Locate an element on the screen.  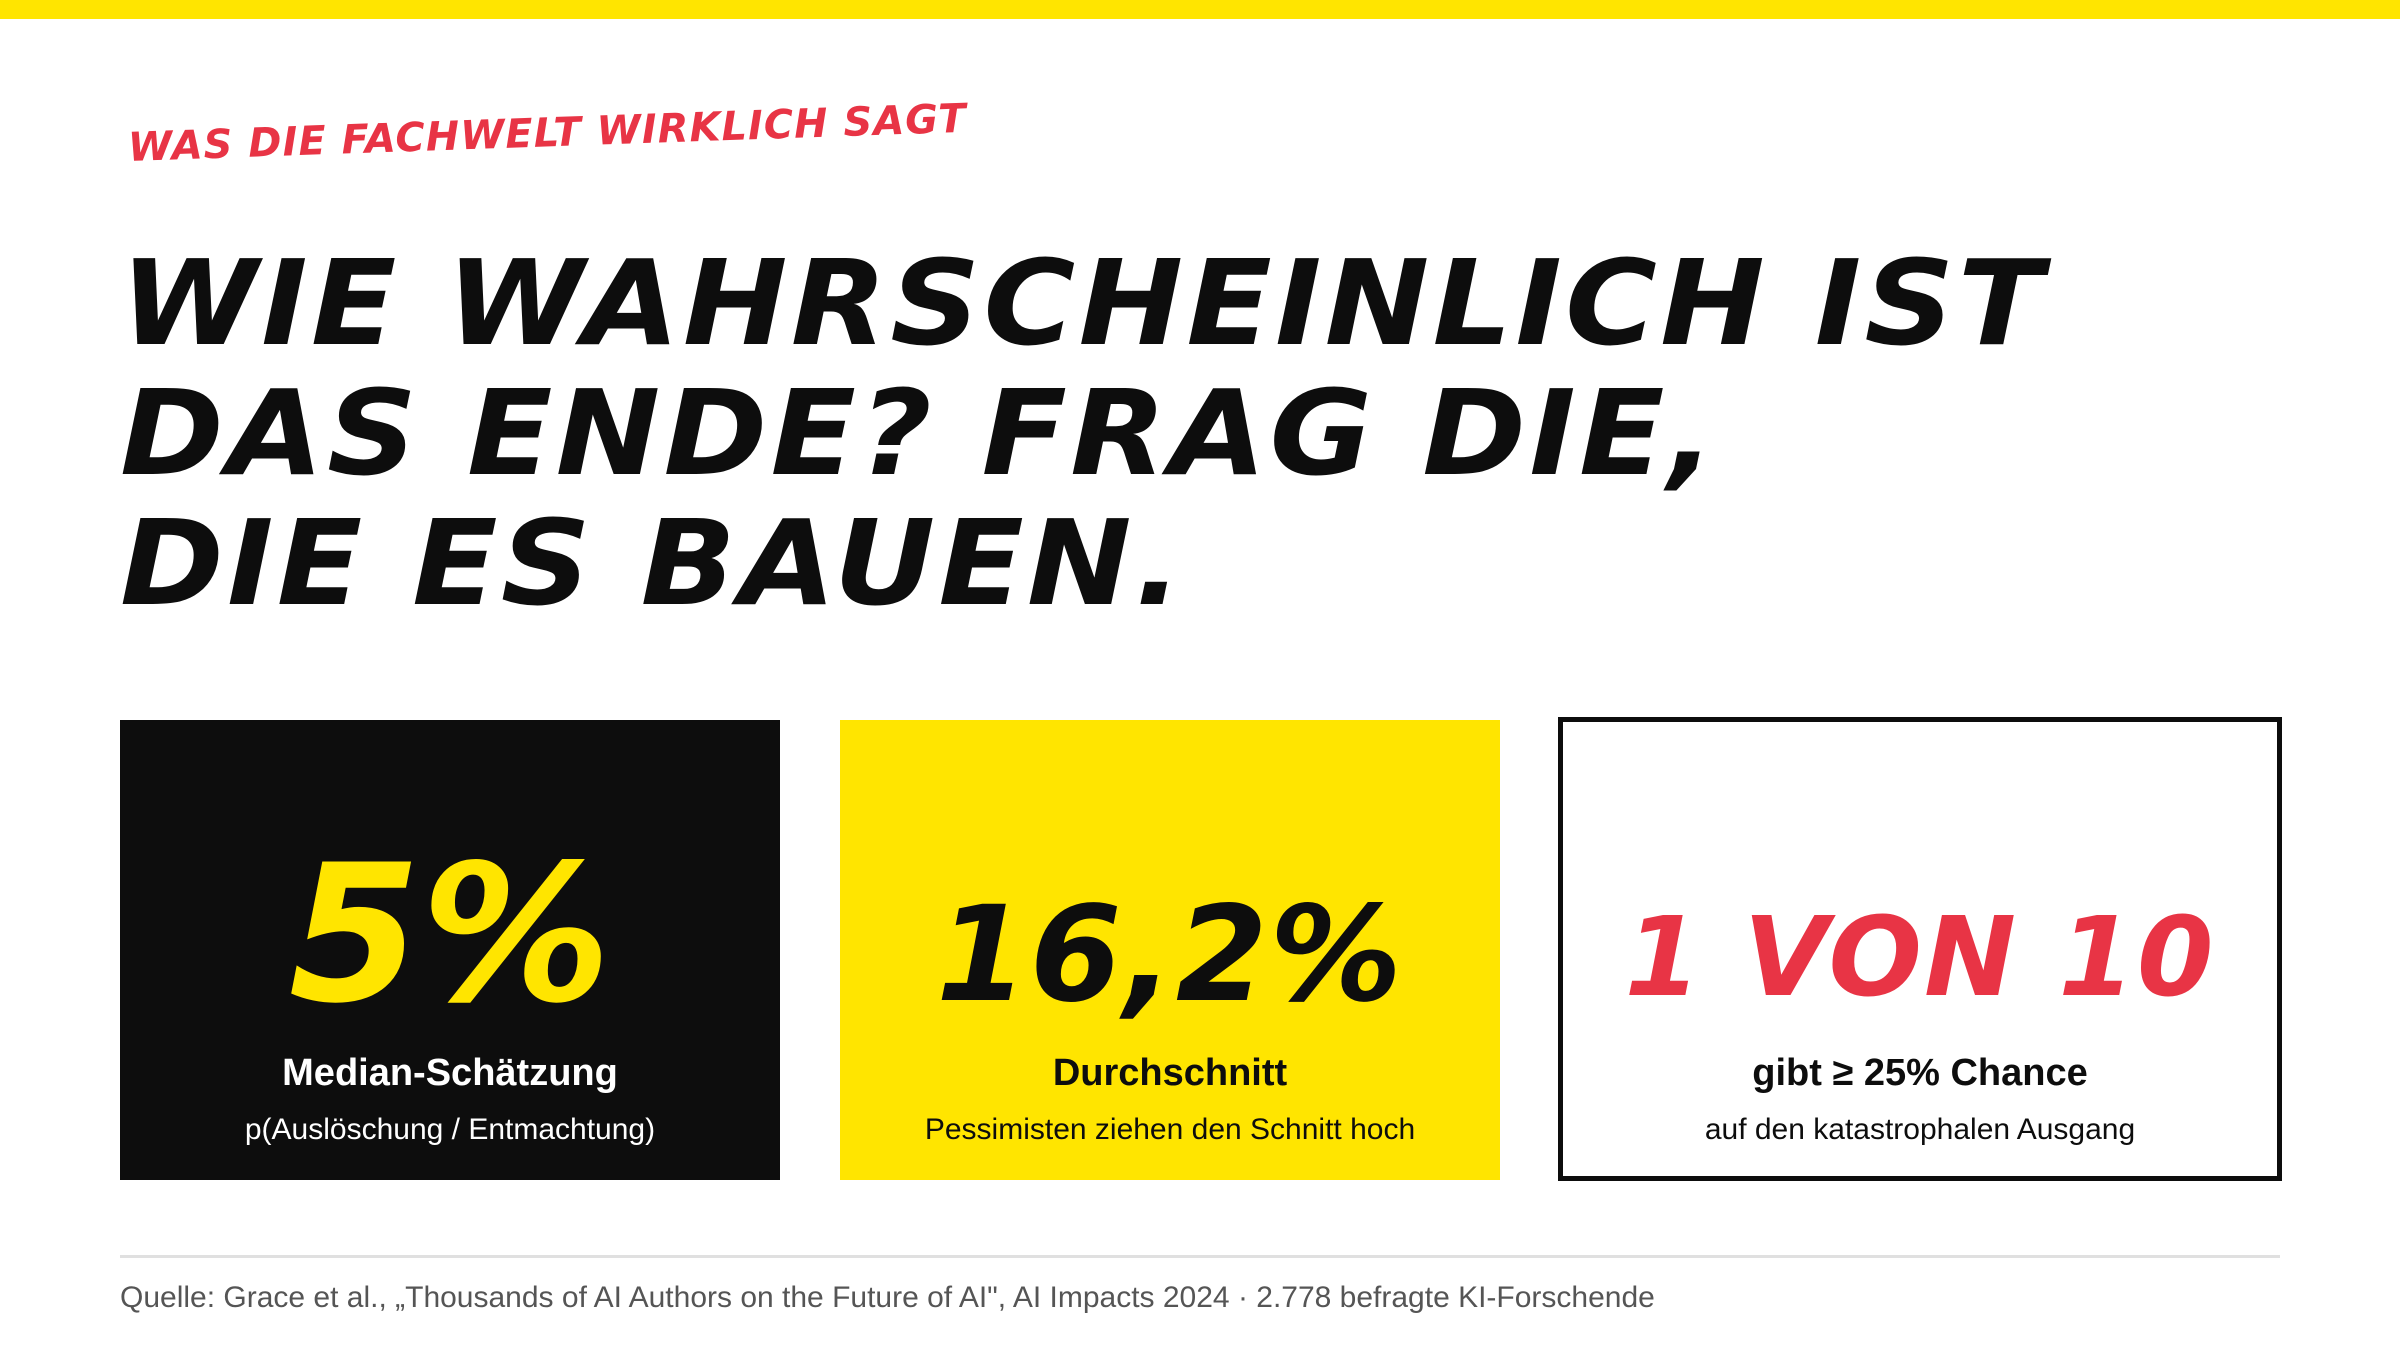
stat-sub: auf den katastrophalen Ausgang is located at coordinates (1920, 1129).